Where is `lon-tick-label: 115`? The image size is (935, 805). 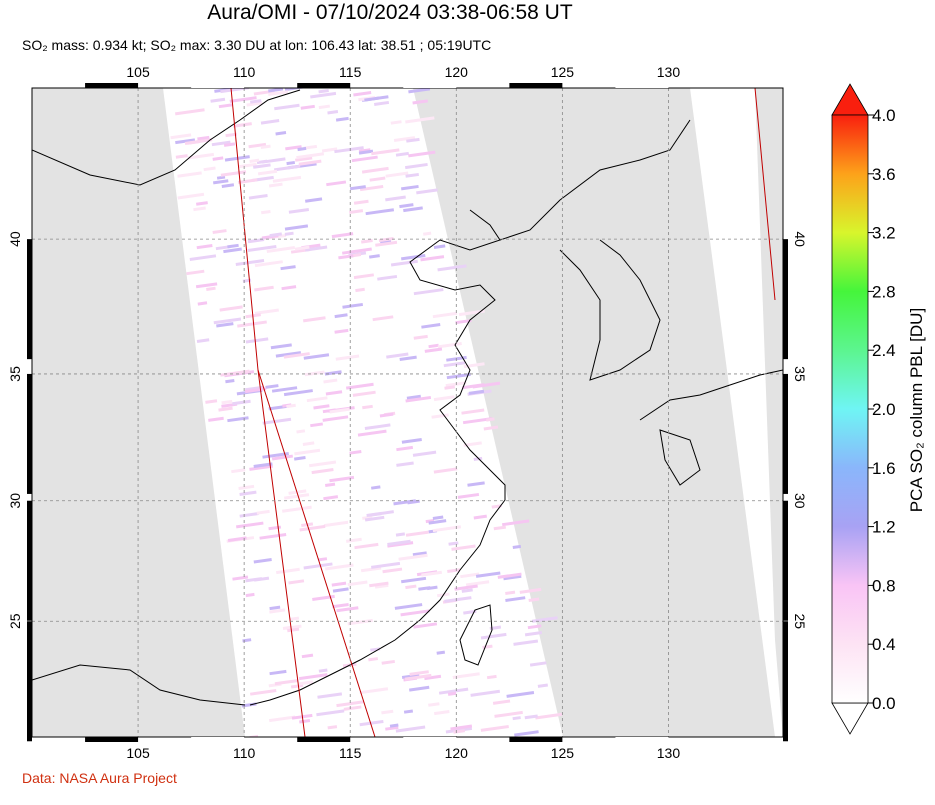
lon-tick-label: 115 is located at coordinates (350, 72).